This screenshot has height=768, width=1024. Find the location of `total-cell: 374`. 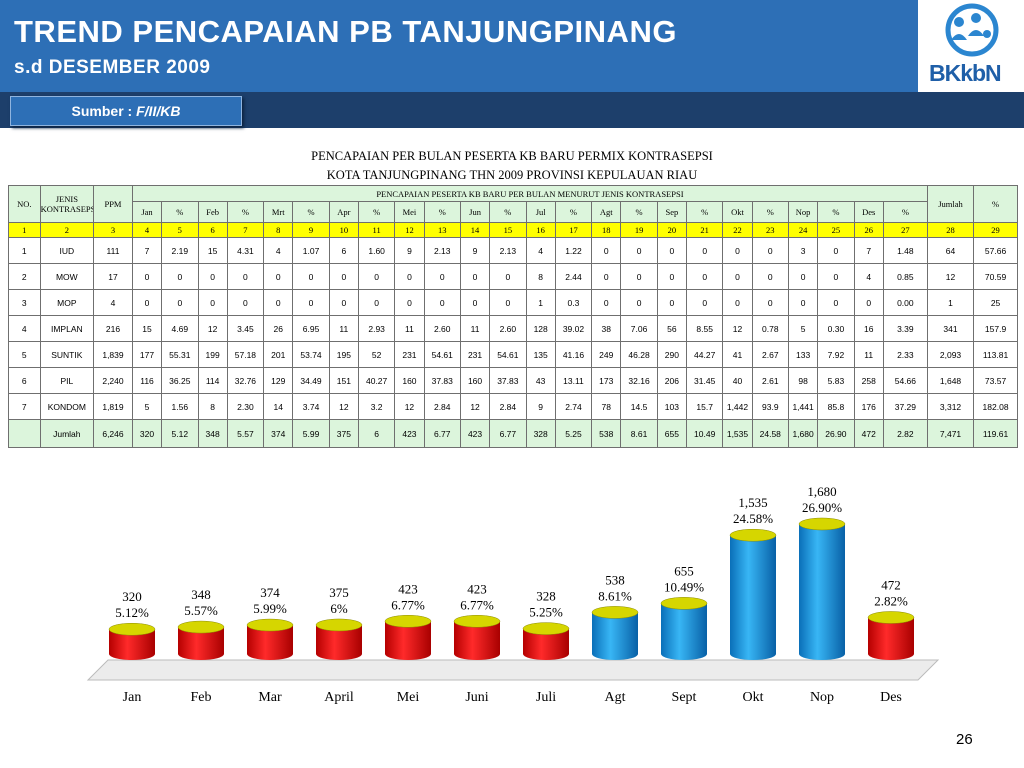

total-cell: 374 is located at coordinates (278, 433).